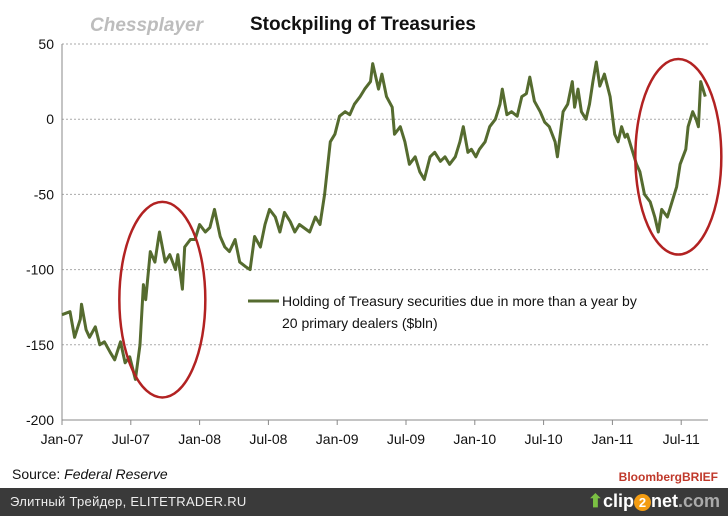  What do you see at coordinates (360, 323) in the screenshot?
I see `legend-label-line2: 20 primary dealers ($bln)` at bounding box center [360, 323].